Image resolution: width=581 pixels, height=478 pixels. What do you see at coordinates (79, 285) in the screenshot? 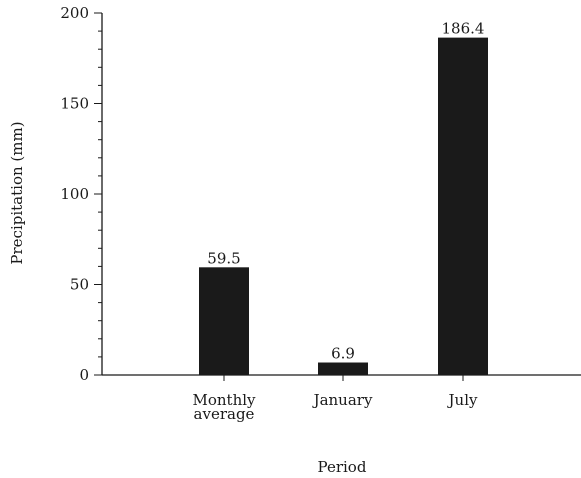
I see `y-tick-label: 50` at bounding box center [79, 285].